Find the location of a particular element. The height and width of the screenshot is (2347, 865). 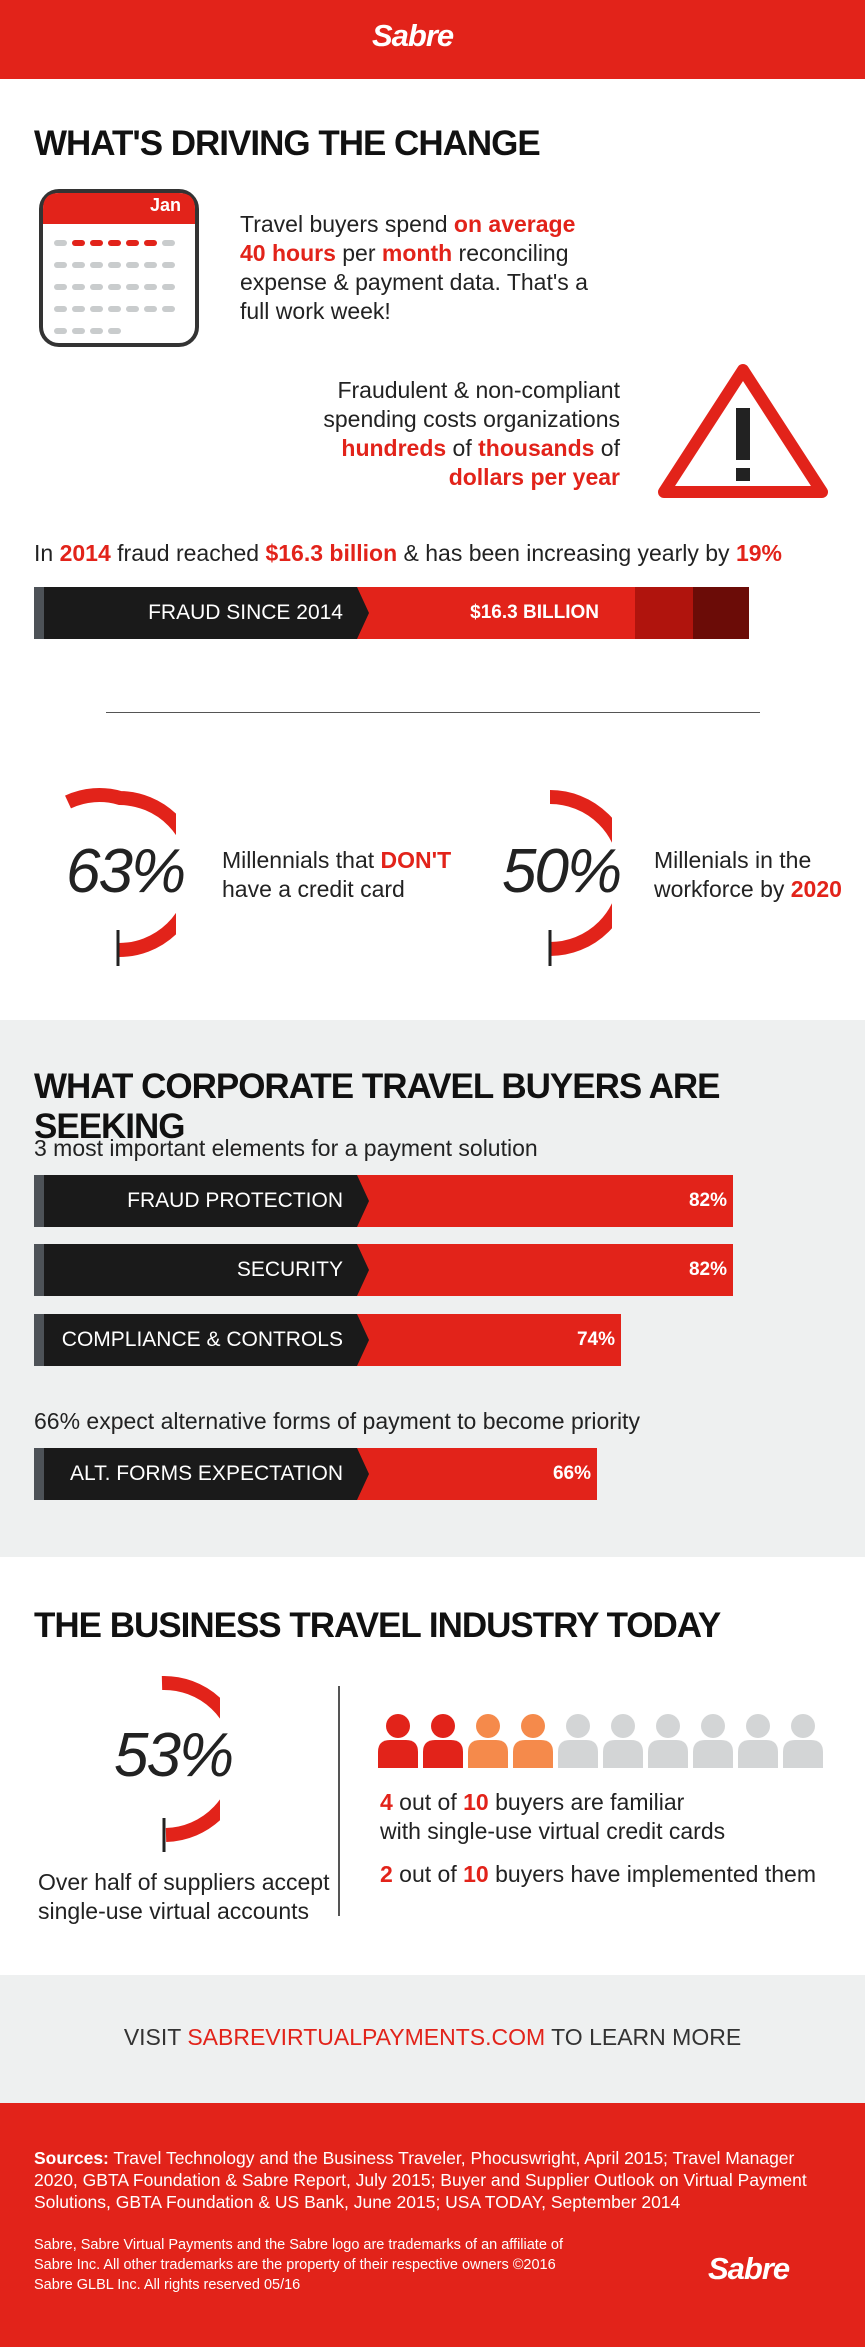

sabre-logo-footer: Sabre is located at coordinates (749, 2268).